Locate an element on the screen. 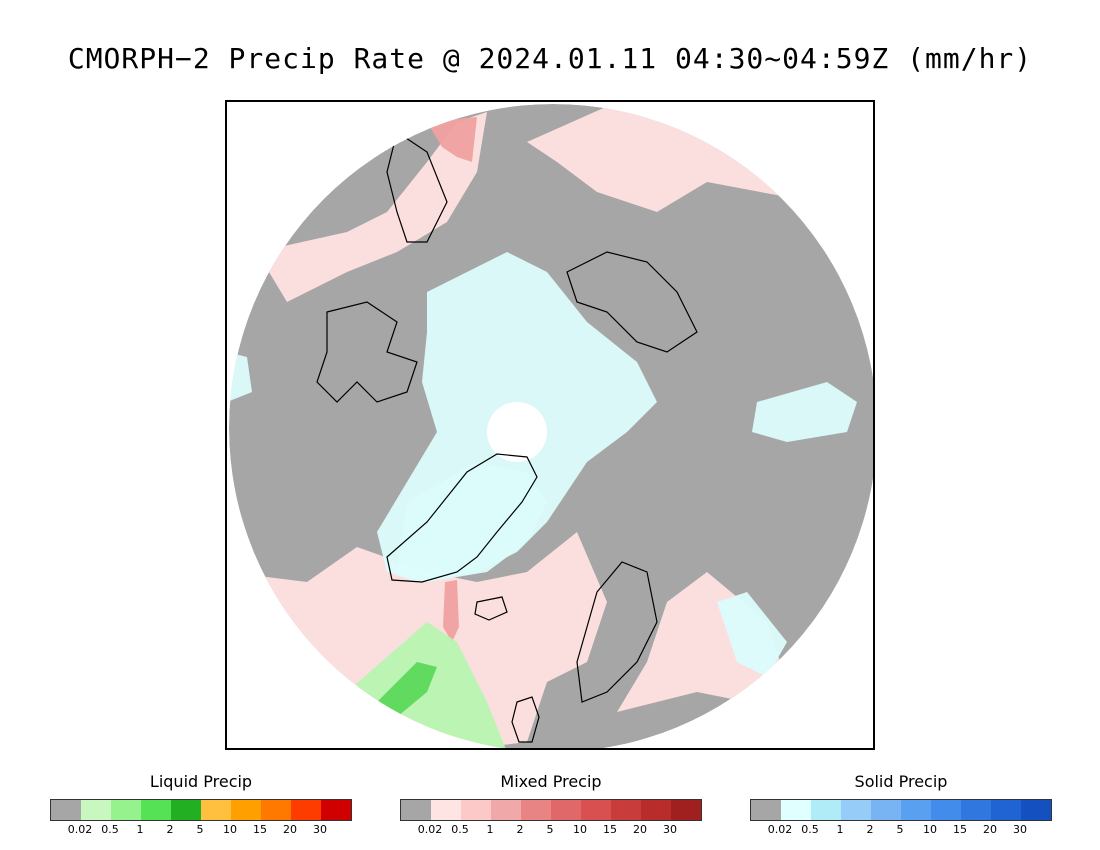 This screenshot has height=850, width=1100. legend-mixed: Mixed Precip 0.02 0.5 1 2 5 10 15 20 30 is located at coordinates (551, 804).